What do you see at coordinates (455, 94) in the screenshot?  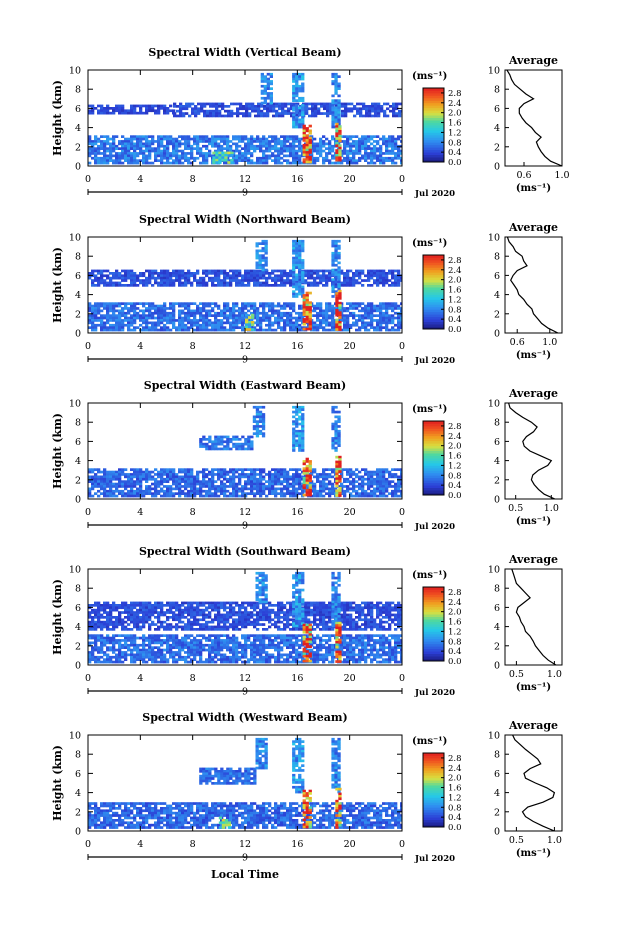 I see `colorbar-tick-label: 2.8` at bounding box center [455, 94].